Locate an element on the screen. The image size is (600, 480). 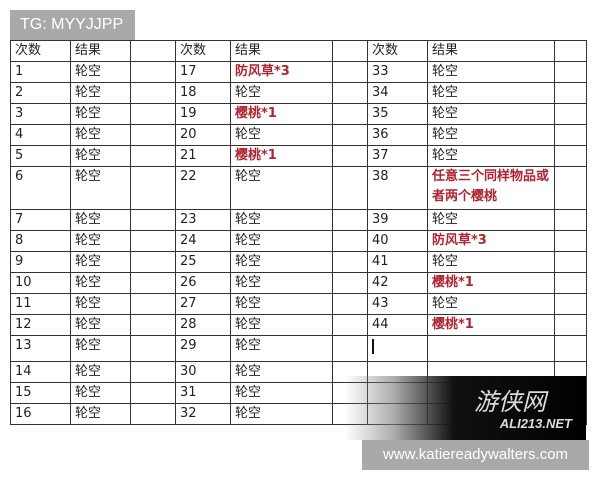
num-cell: 2 is located at coordinates (40, 93).